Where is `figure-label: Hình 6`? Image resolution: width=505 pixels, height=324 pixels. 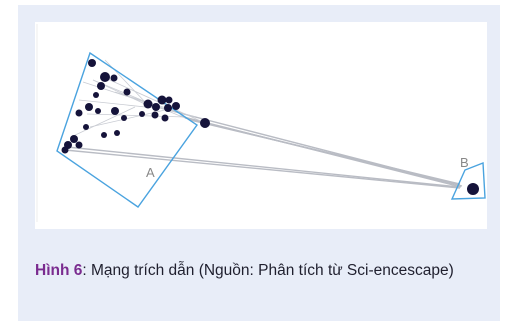 figure-label: Hình 6 is located at coordinates (59, 270).